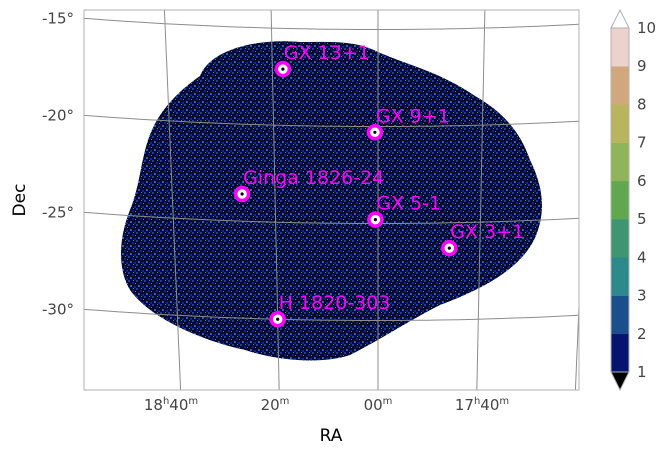 This screenshot has height=454, width=668. Describe the element at coordinates (487, 232) in the screenshot. I see `source-label: GX 3+1` at that location.